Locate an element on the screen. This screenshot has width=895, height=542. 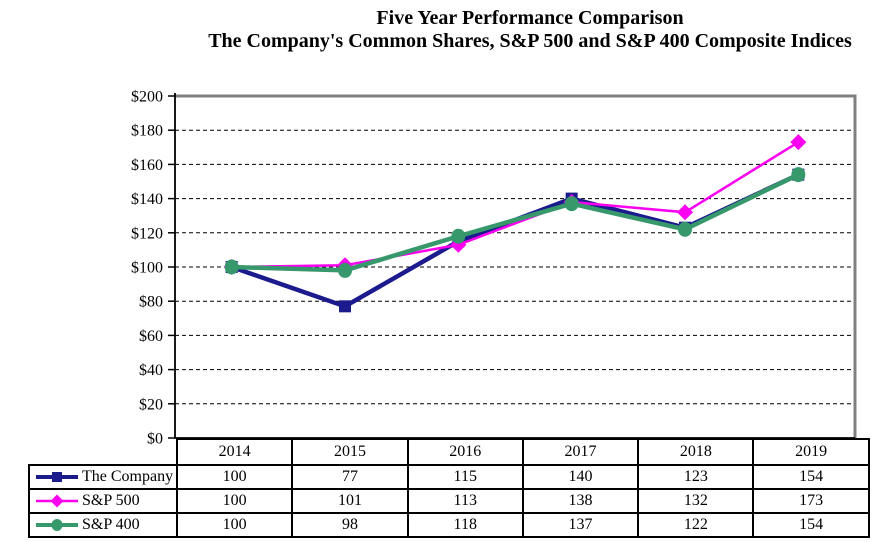
year-header-cell: 2019 is located at coordinates (811, 452).